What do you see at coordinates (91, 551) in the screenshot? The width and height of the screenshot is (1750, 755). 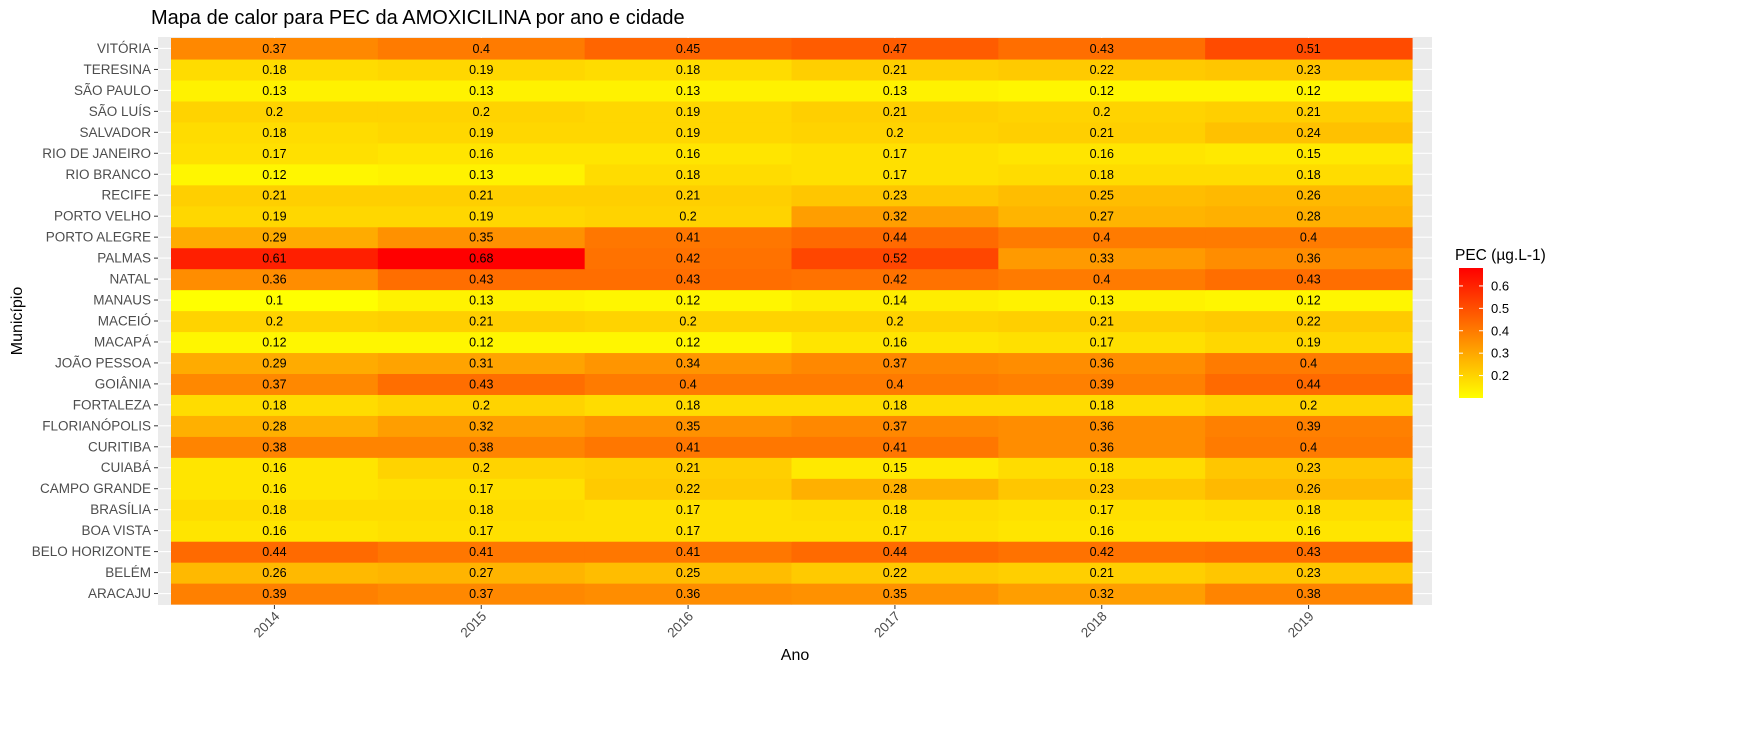 I see `y-tick-label: BELO HORIZONTE` at bounding box center [91, 551].